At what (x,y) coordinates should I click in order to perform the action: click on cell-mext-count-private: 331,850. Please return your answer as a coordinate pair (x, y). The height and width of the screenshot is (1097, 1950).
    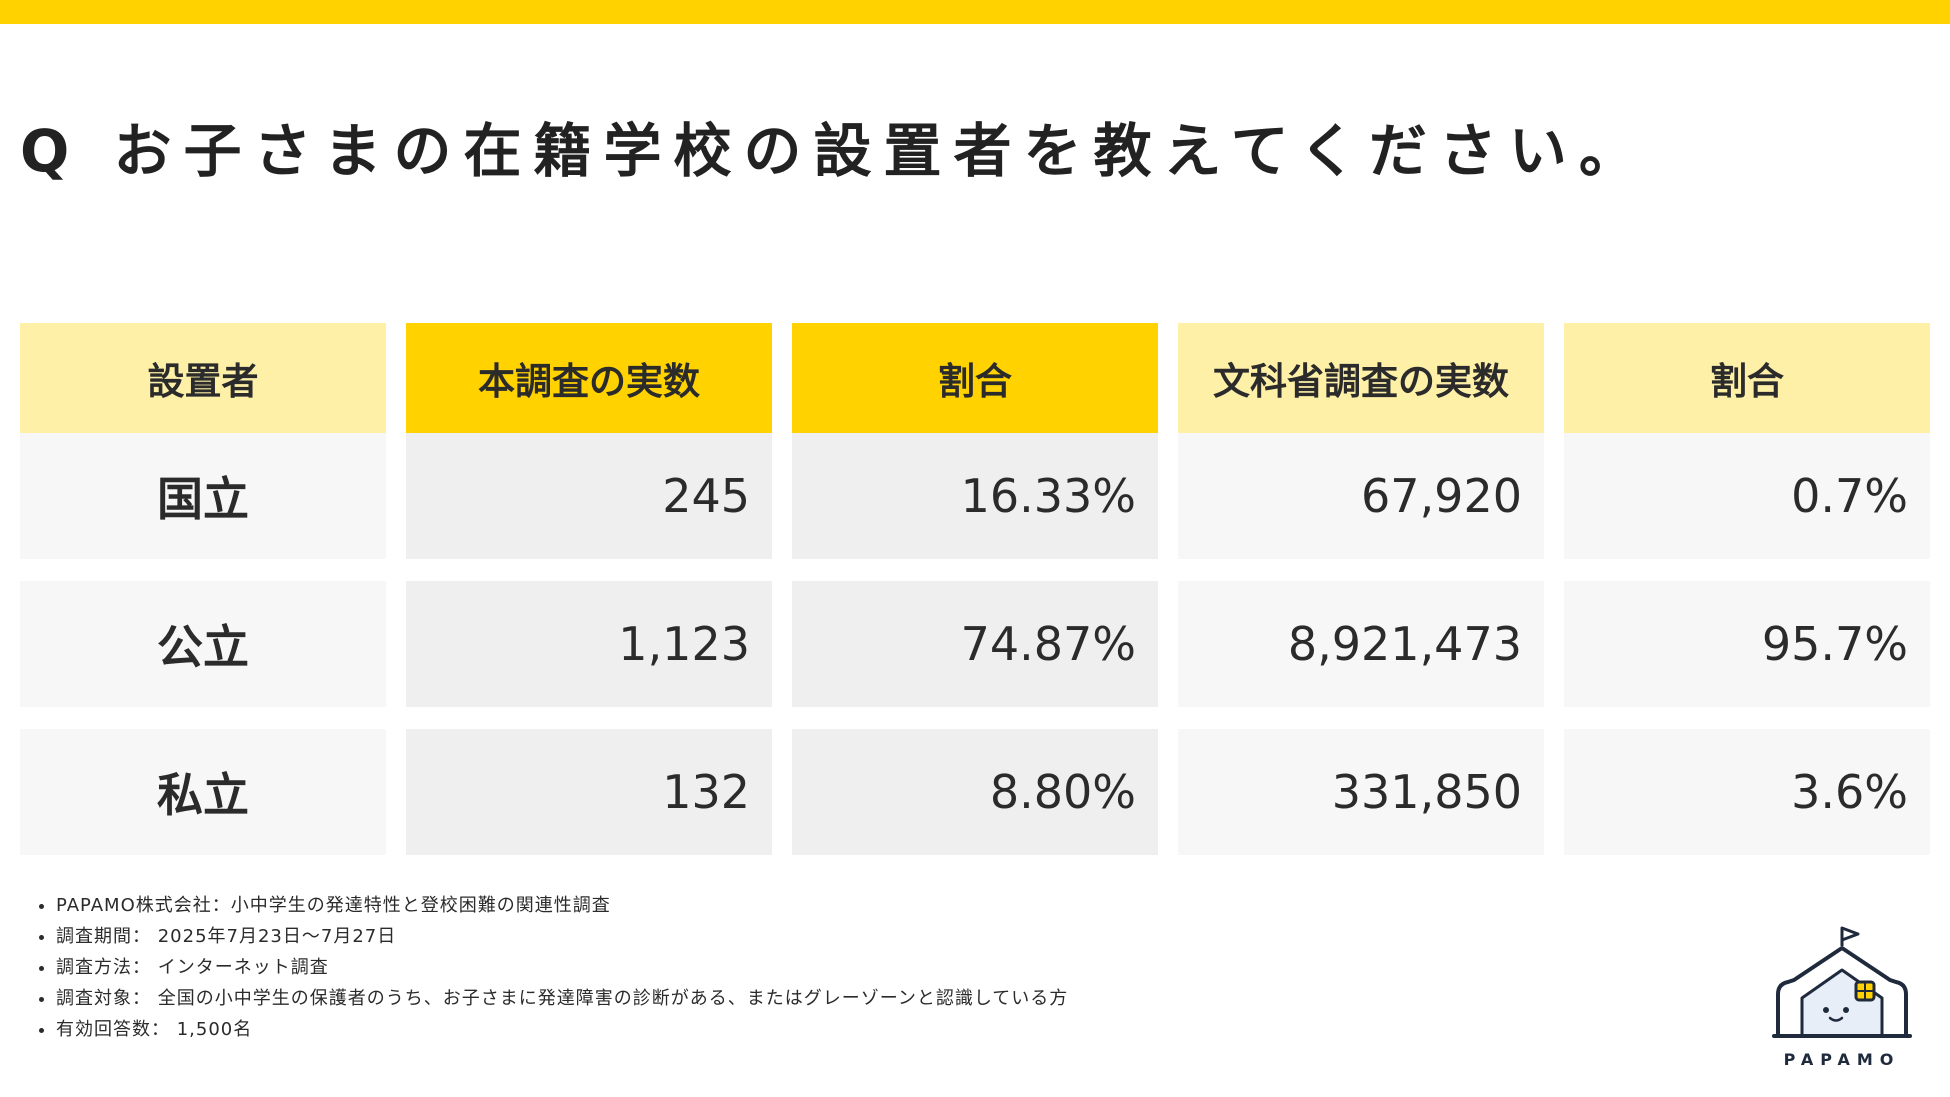
    Looking at the image, I should click on (1361, 792).